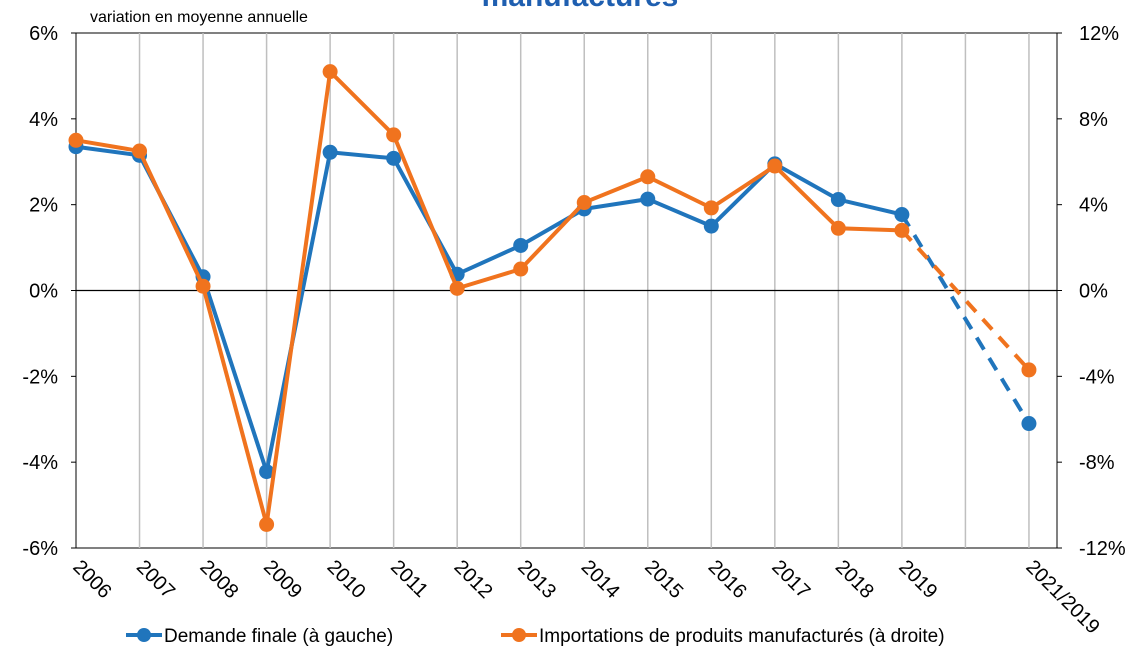 Image resolution: width=1142 pixels, height=655 pixels. Describe the element at coordinates (1093, 292) in the screenshot. I see `y2-tick-label: 0%` at that location.